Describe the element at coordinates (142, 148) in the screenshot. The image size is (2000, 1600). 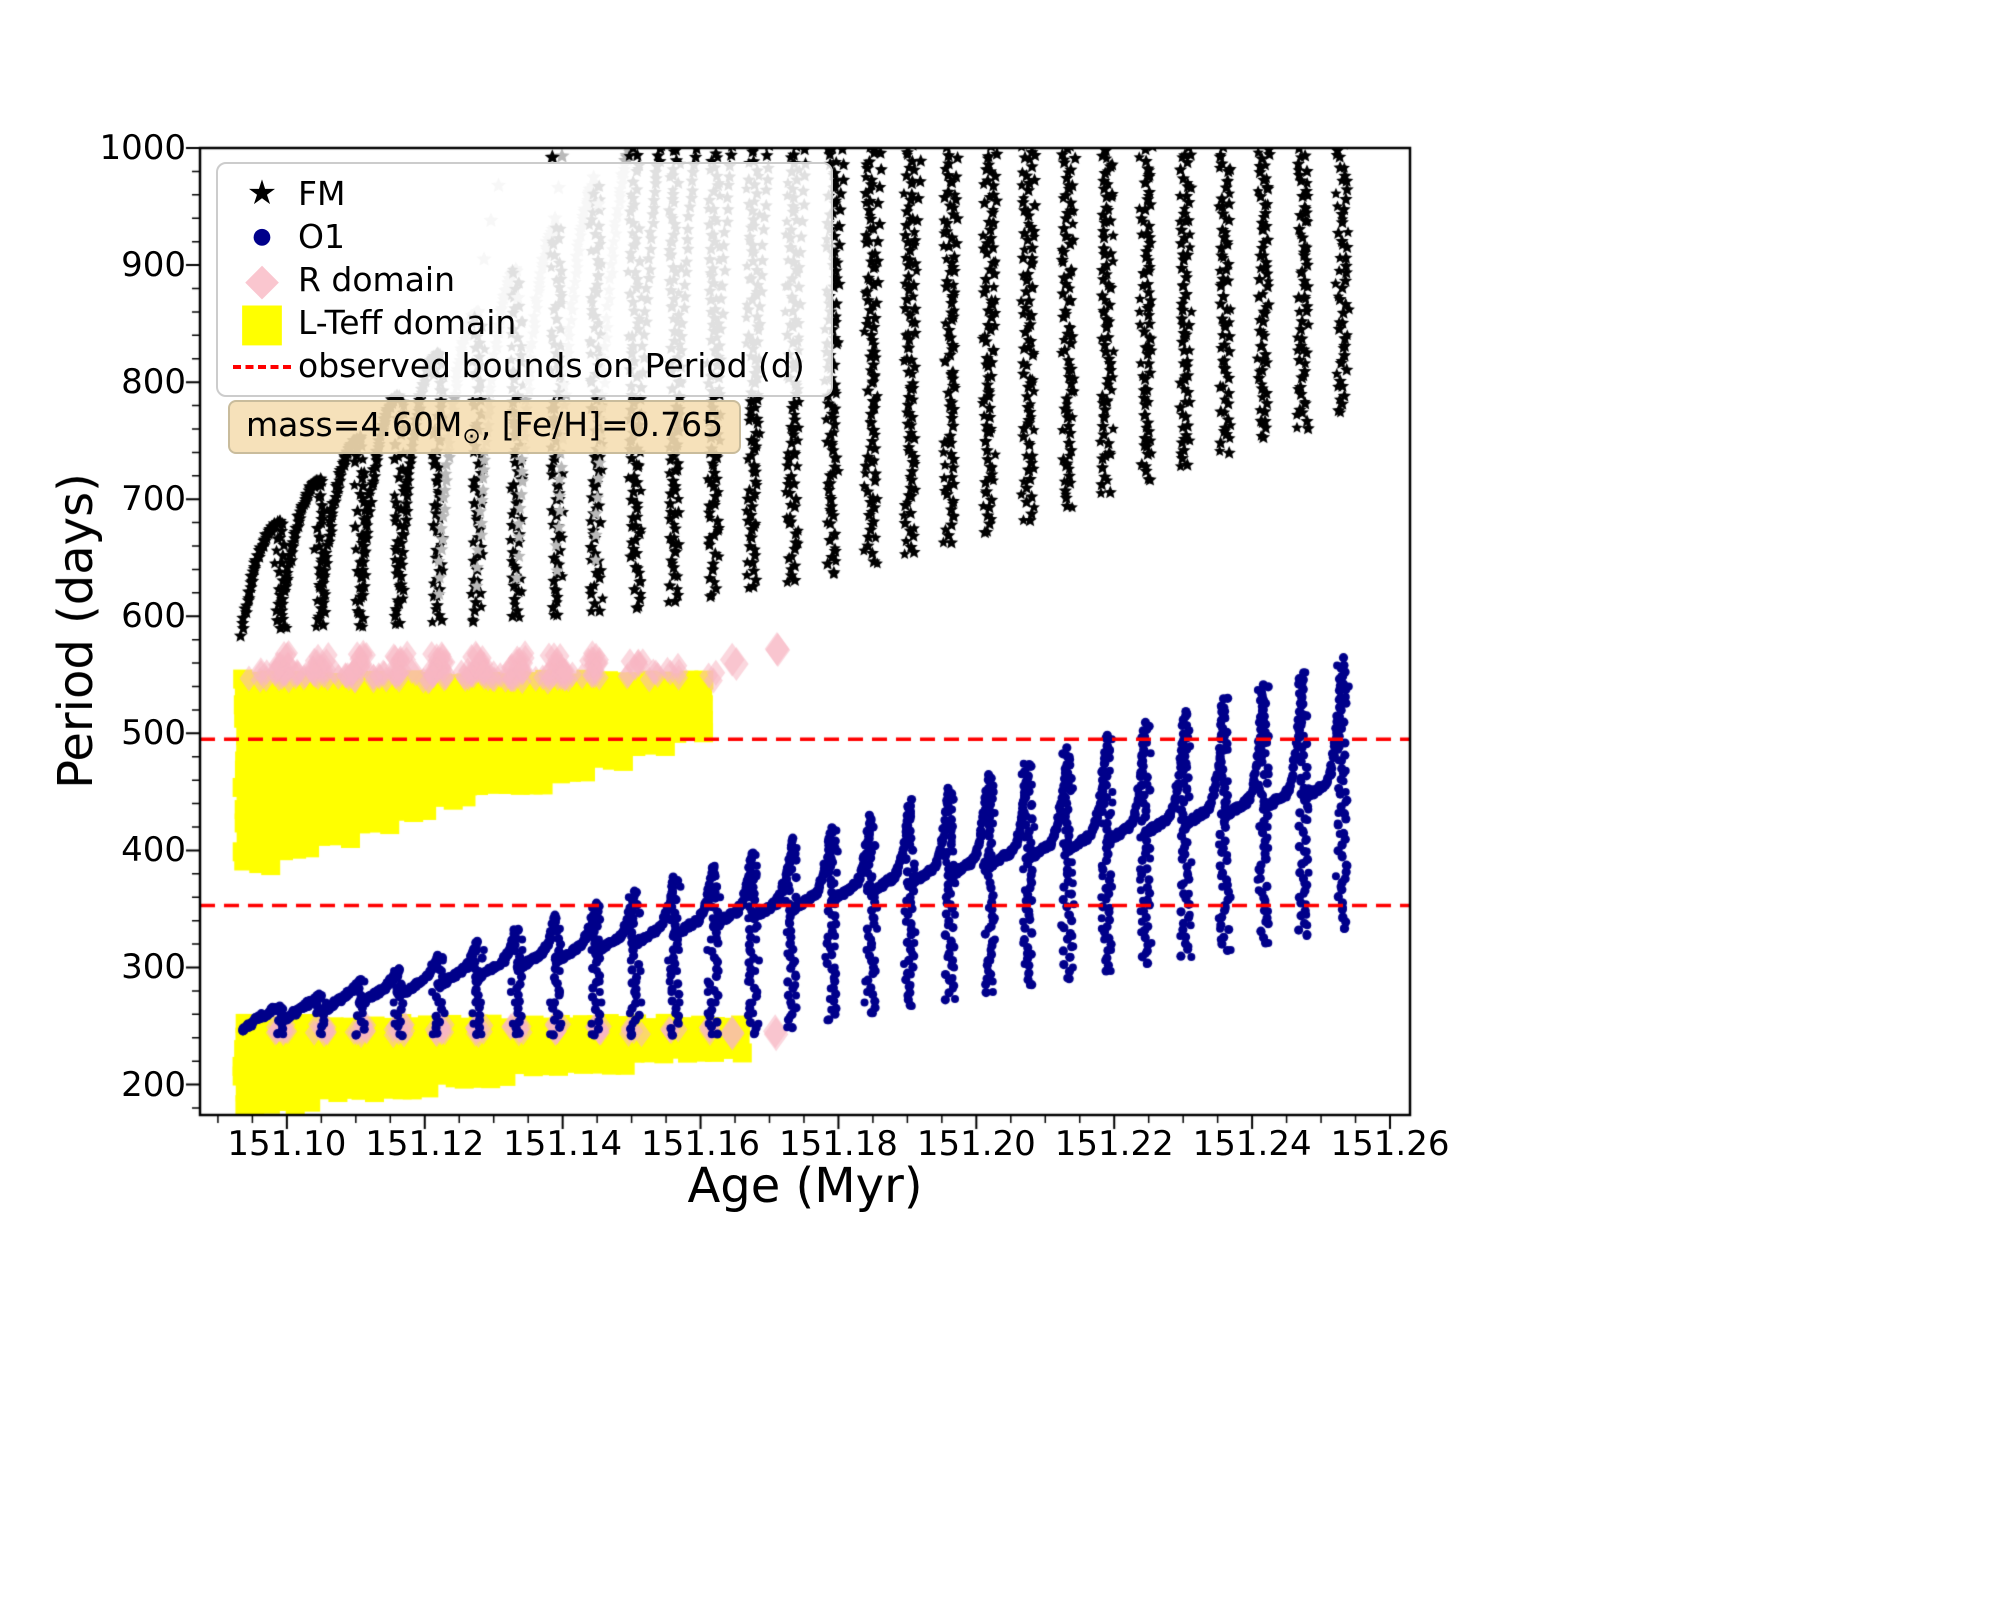
I see `y-tick-label: 1000` at that location.